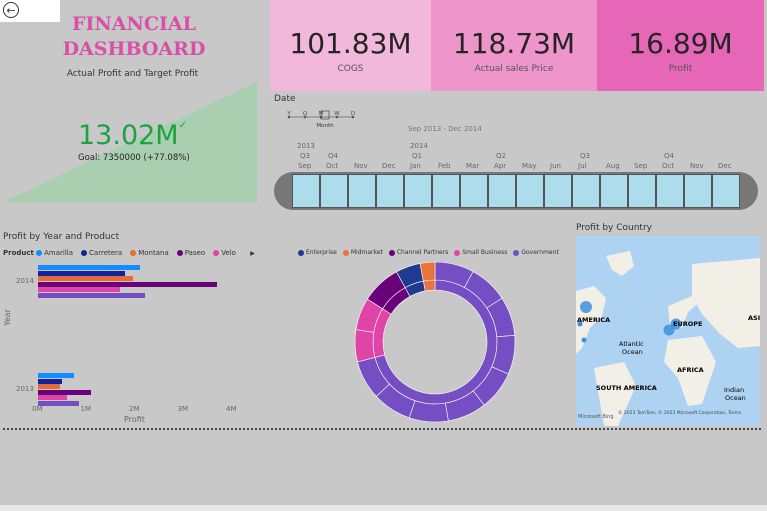 This screenshot has height=511, width=767. I want to click on timeline-month-label: Jan, so click(415, 166).